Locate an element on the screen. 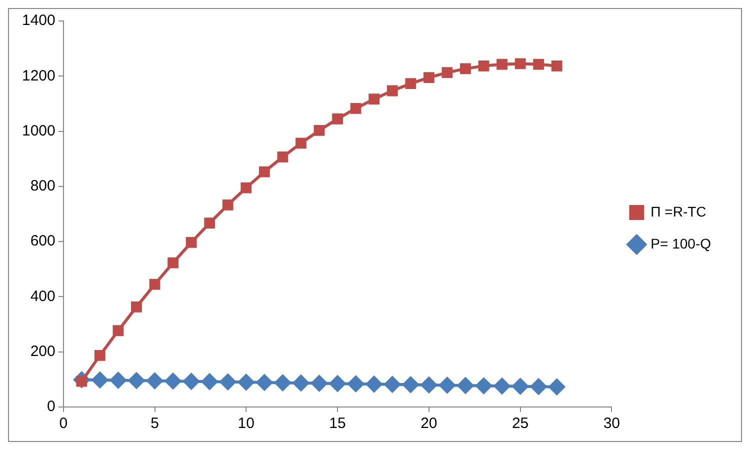 Image resolution: width=752 pixels, height=452 pixels. x-tick-label: 5 is located at coordinates (154, 423).